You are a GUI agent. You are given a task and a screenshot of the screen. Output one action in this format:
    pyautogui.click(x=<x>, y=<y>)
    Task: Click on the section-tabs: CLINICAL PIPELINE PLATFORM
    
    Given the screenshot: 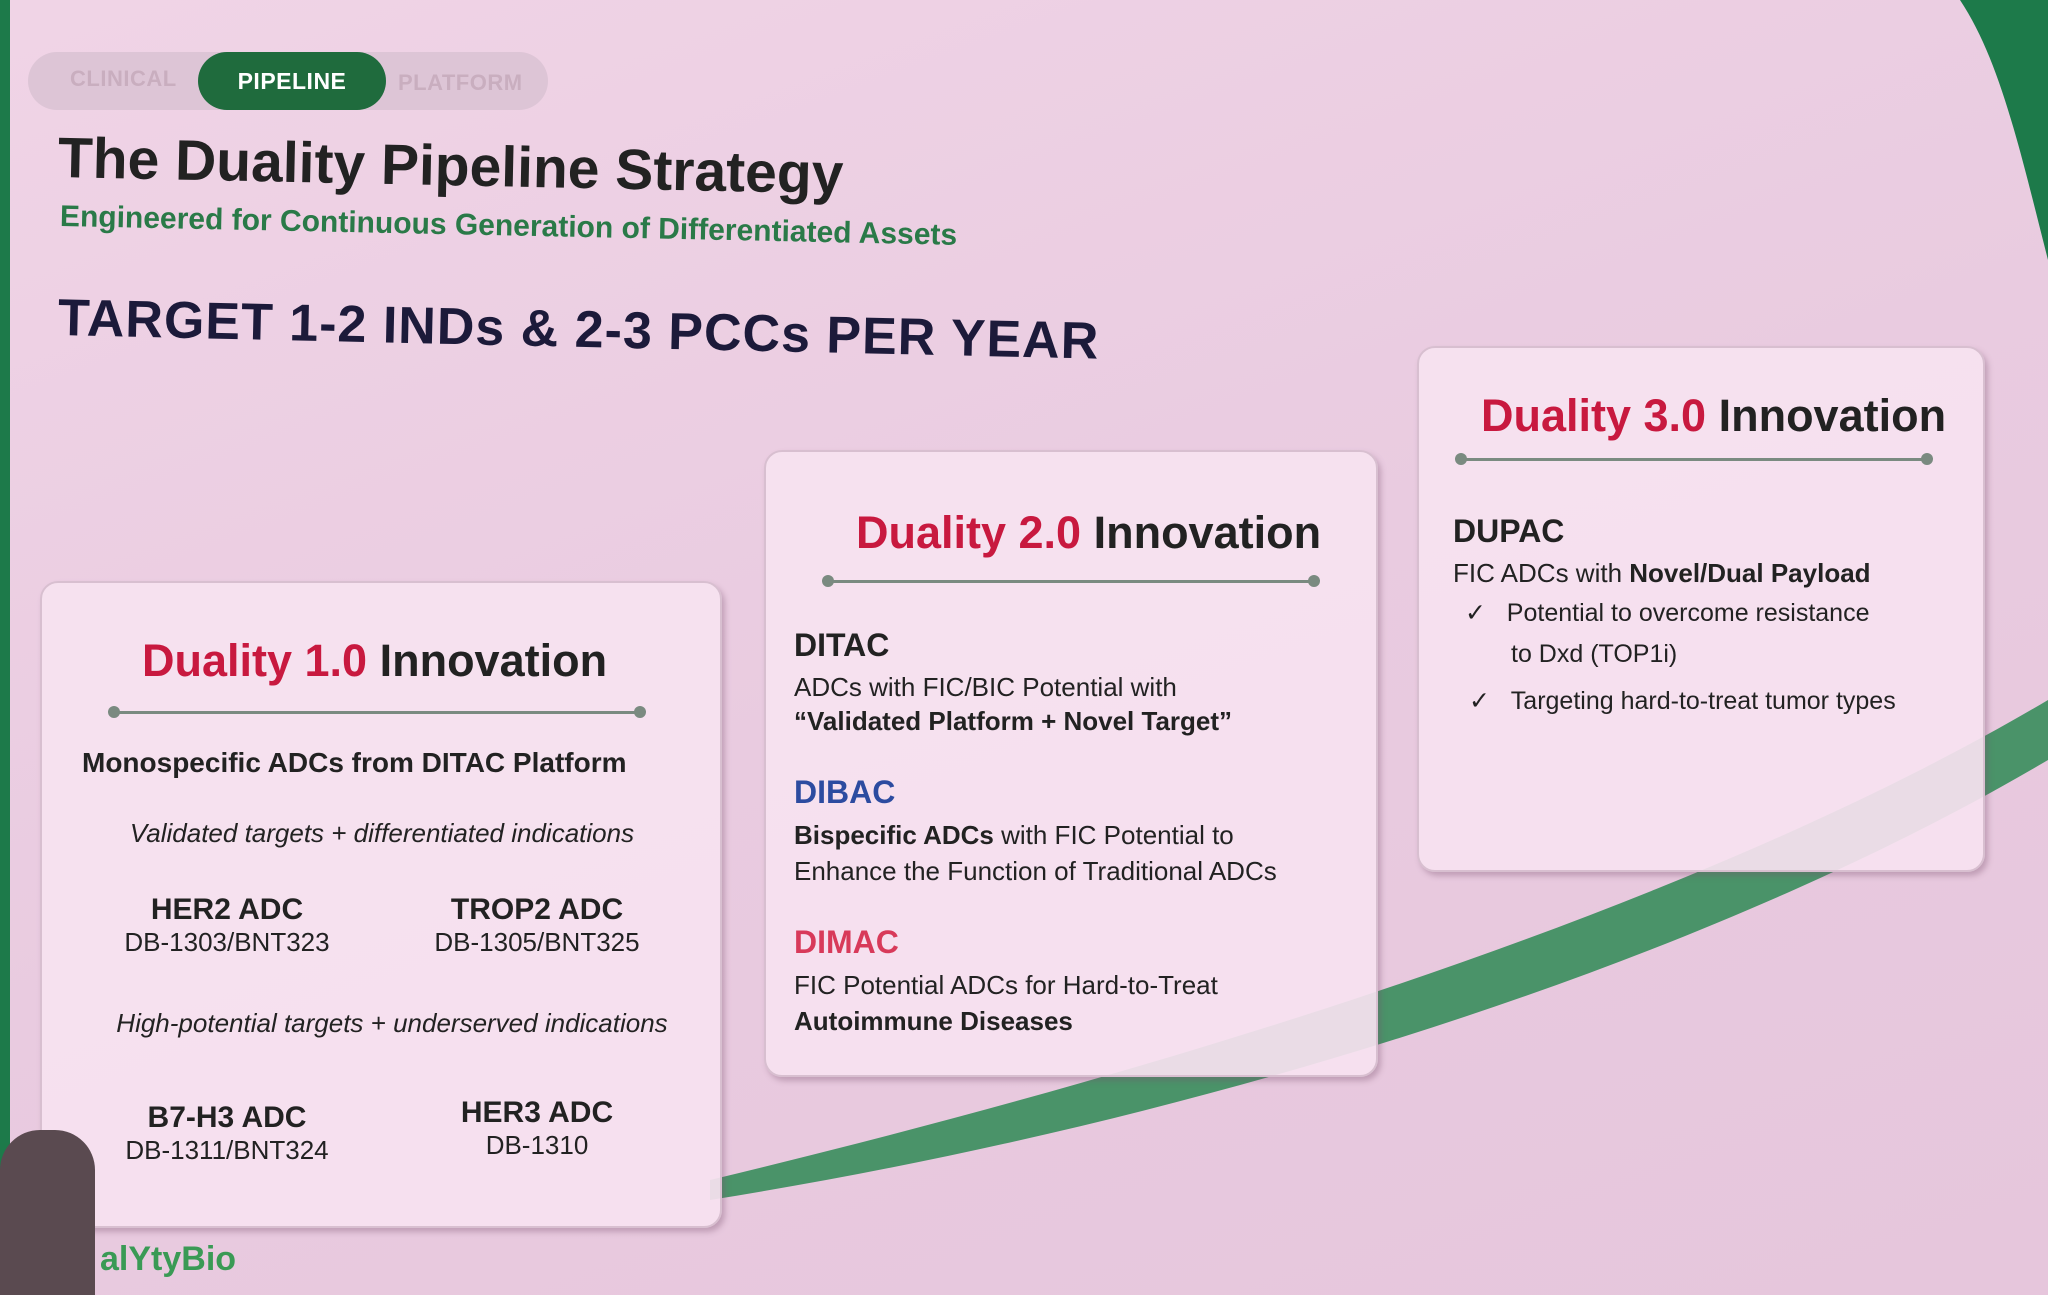 What is the action you would take?
    pyautogui.click(x=288, y=81)
    